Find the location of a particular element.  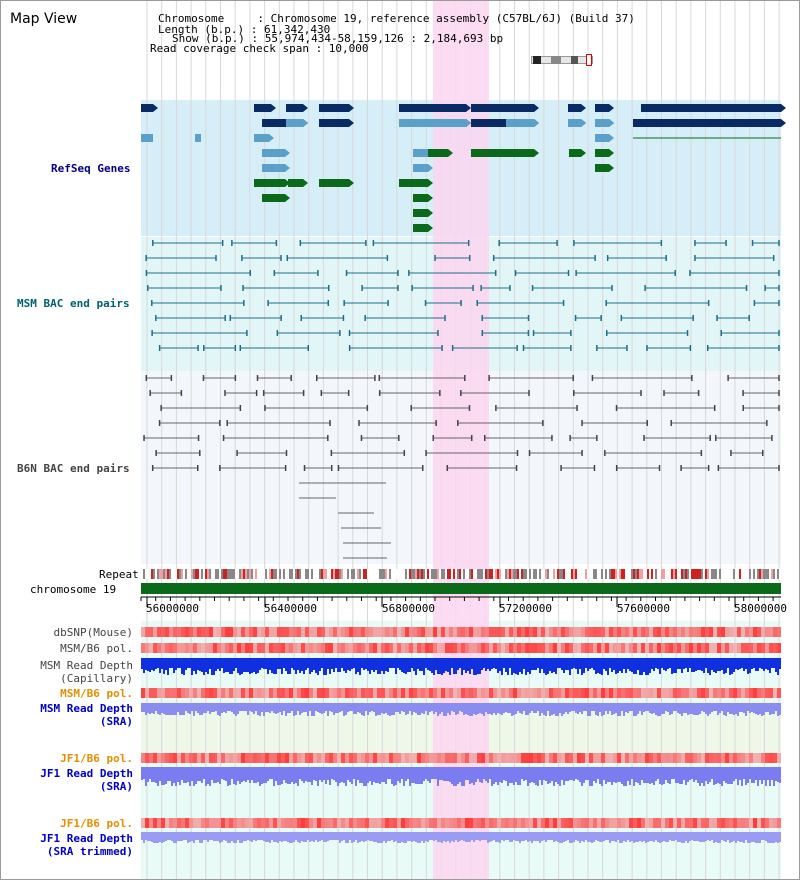

track-label-jf1-depth-sra: JF1 Read Depth is located at coordinates (86, 773).